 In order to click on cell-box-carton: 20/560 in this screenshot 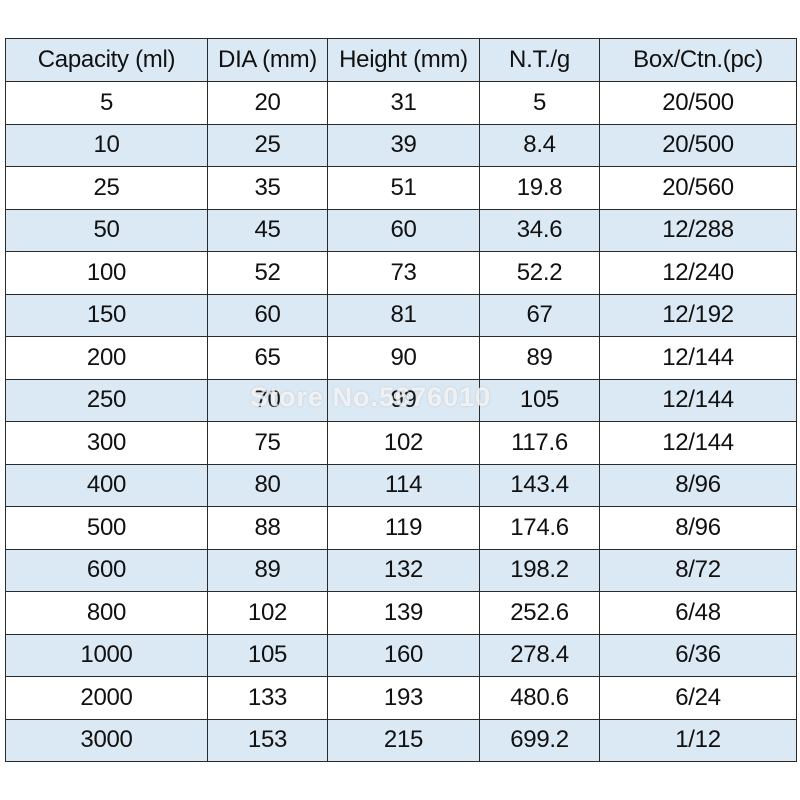, I will do `click(698, 188)`.